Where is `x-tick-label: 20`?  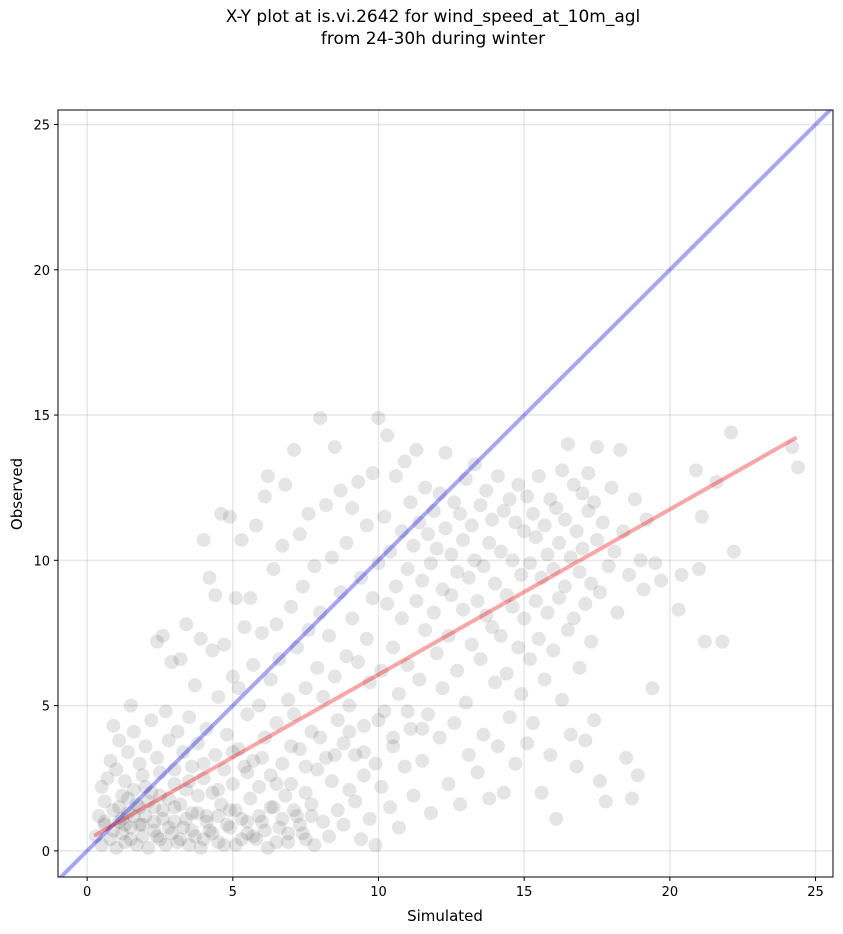
x-tick-label: 20 is located at coordinates (670, 892).